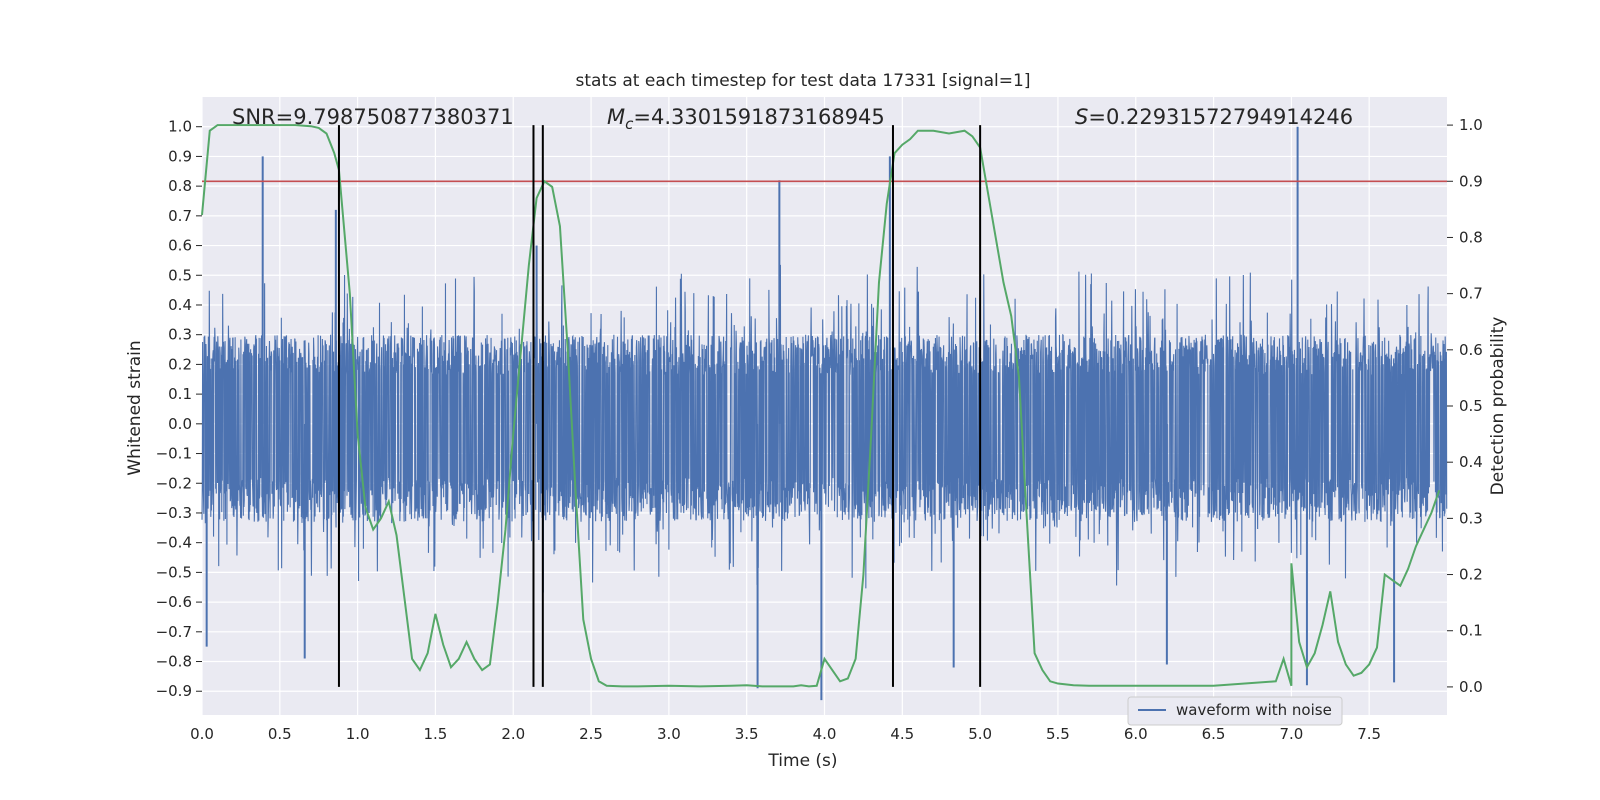 This screenshot has width=1600, height=800. I want to click on legend-box, so click(1235, 711).